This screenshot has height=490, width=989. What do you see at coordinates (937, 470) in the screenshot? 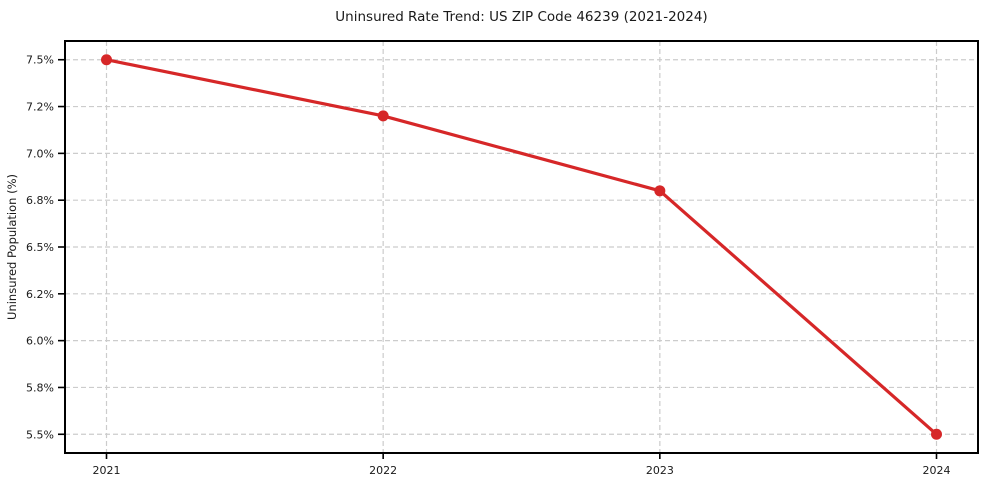
I see `x-tick-label: 2024` at bounding box center [937, 470].